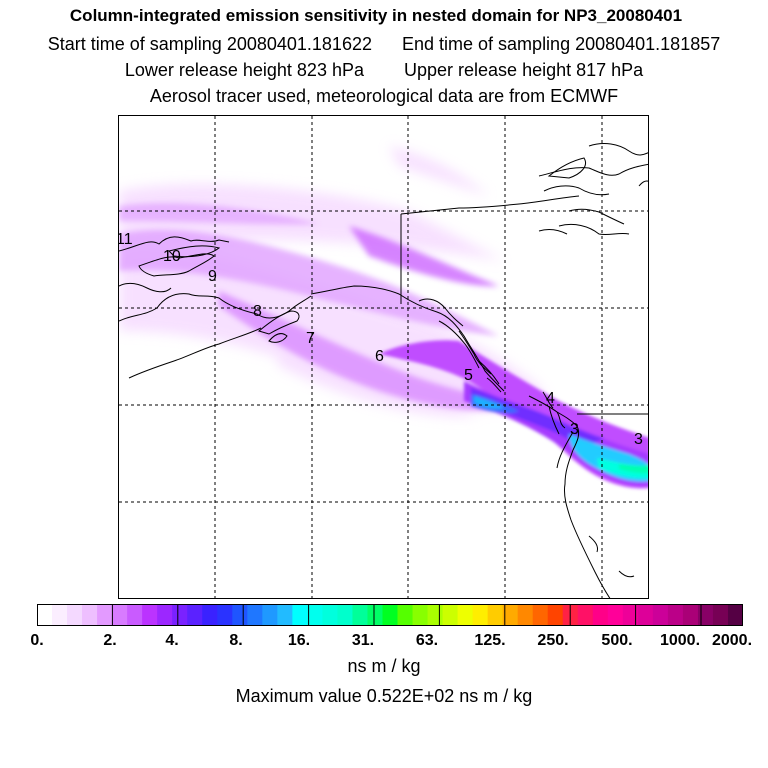  I want to click on maximum-value: Maximum value 0.522E+02 ns m / kg, so click(384, 696).